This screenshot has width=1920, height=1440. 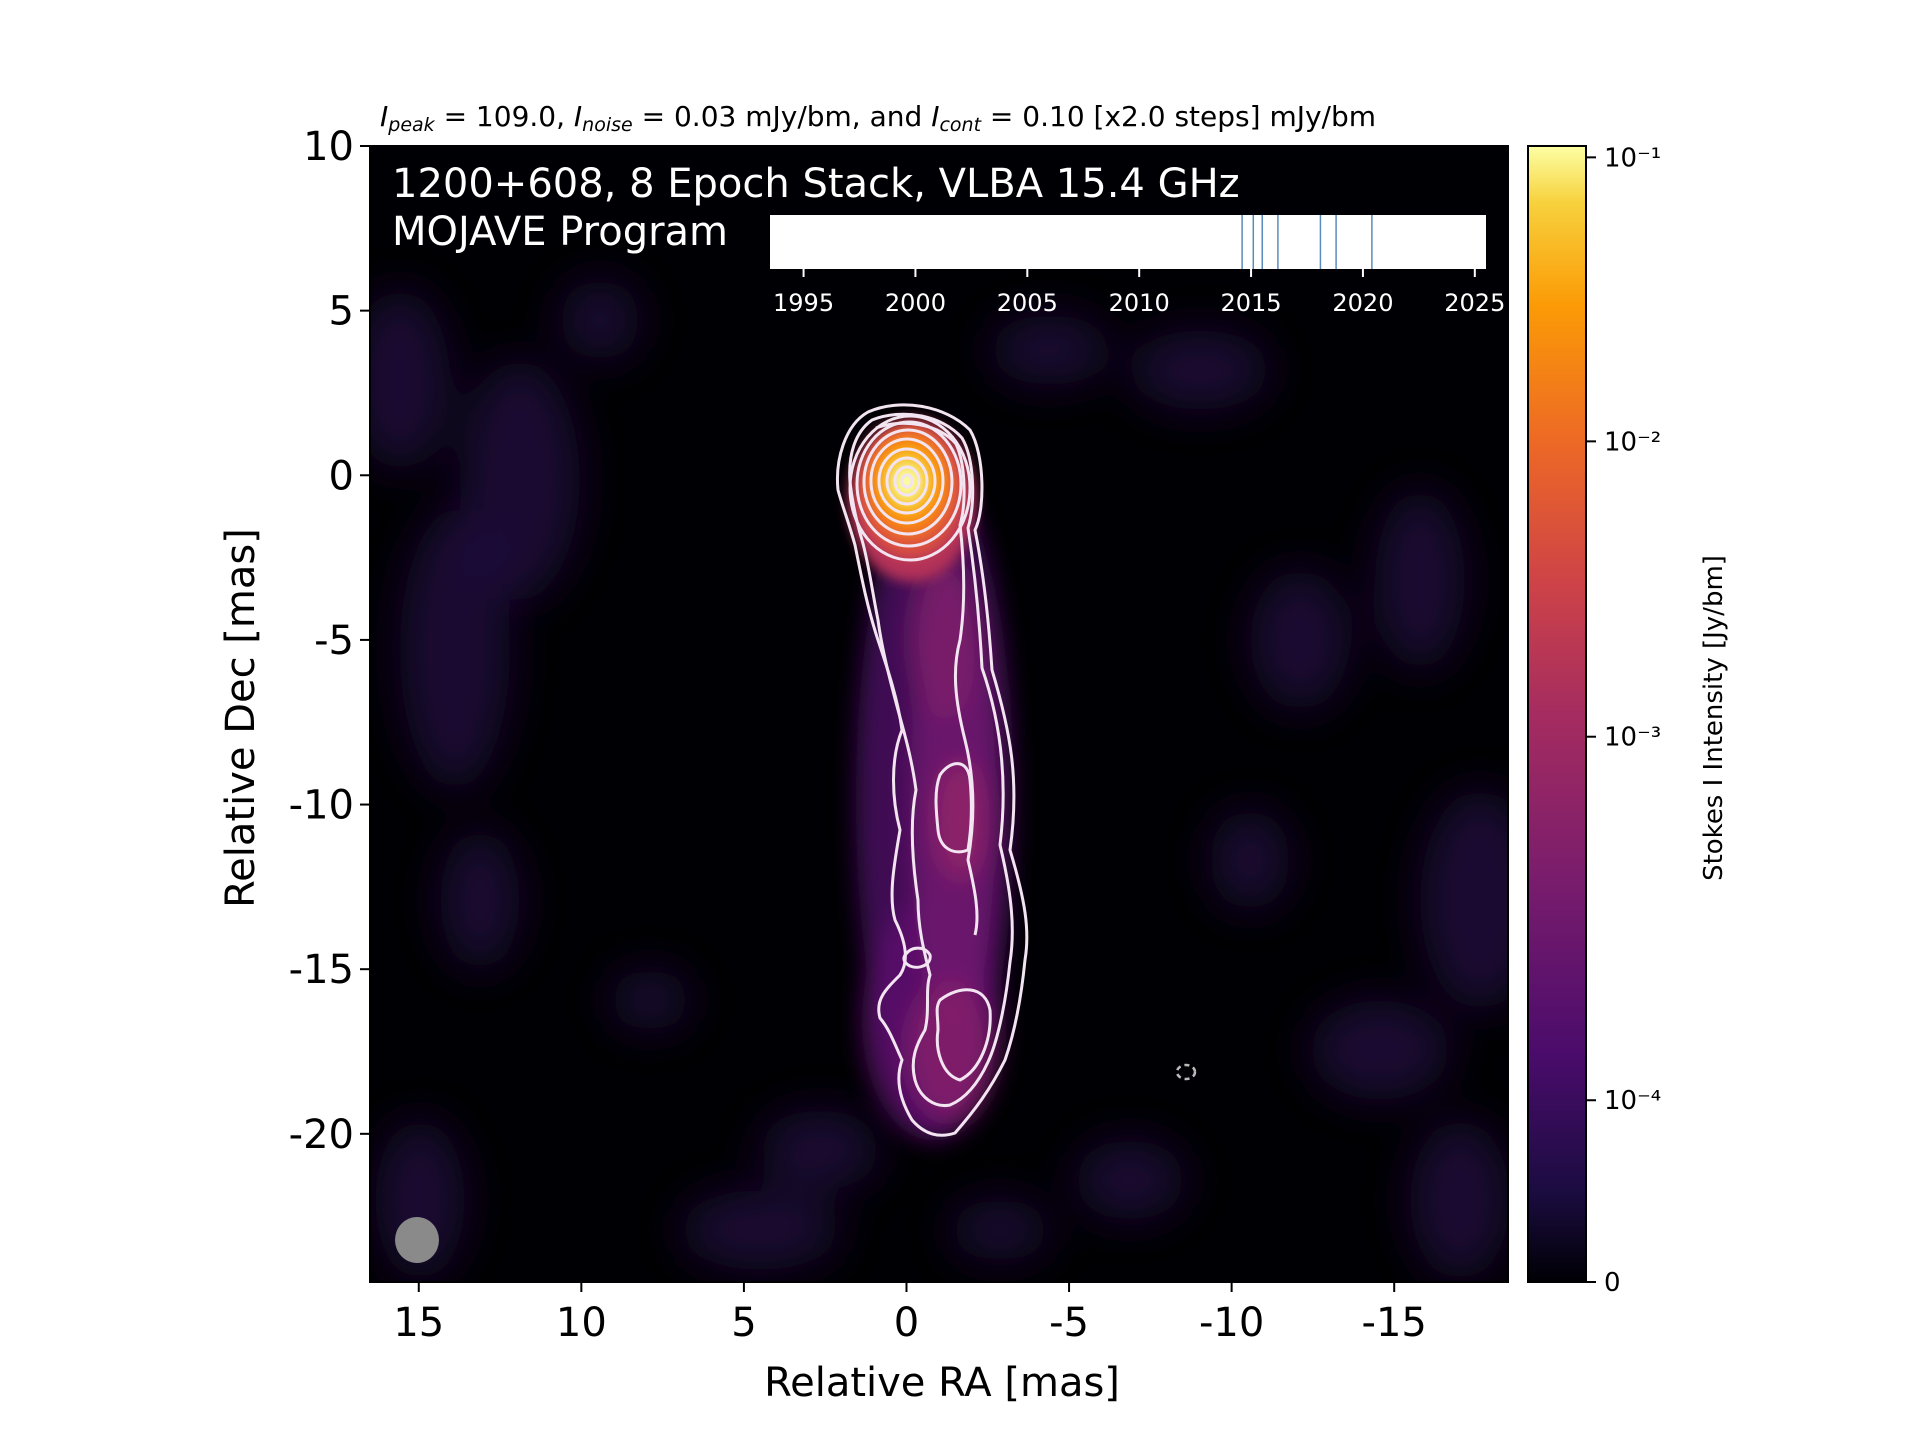 What do you see at coordinates (1632, 442) in the screenshot?
I see `colorbar-tick-label: 10⁻²` at bounding box center [1632, 442].